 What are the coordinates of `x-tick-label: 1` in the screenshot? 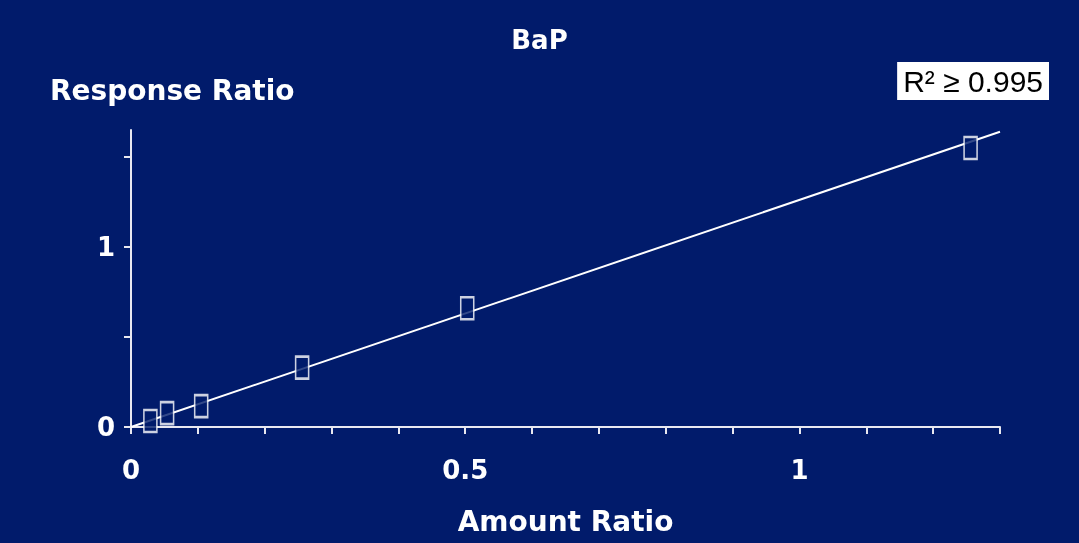 It's located at (799, 470).